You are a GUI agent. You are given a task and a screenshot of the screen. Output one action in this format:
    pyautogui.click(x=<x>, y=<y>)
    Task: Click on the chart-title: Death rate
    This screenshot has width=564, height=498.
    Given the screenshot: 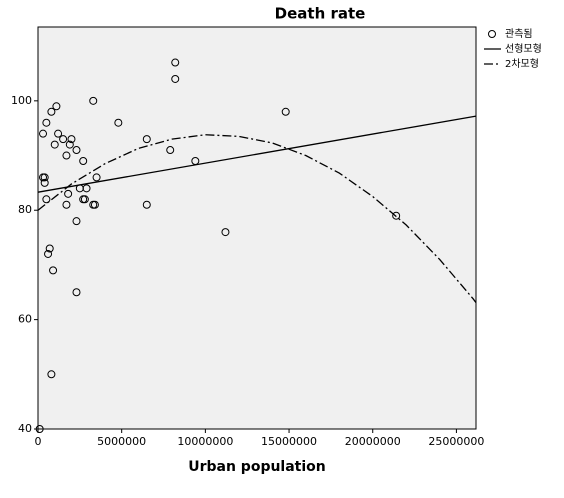 What is the action you would take?
    pyautogui.click(x=320, y=14)
    